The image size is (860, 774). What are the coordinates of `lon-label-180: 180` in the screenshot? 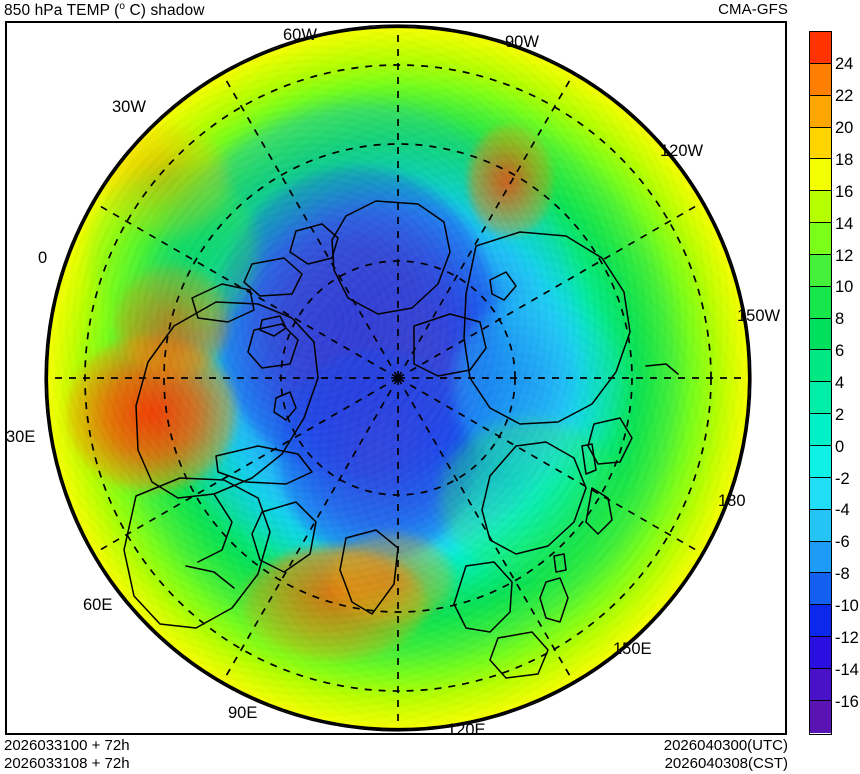 It's located at (732, 501).